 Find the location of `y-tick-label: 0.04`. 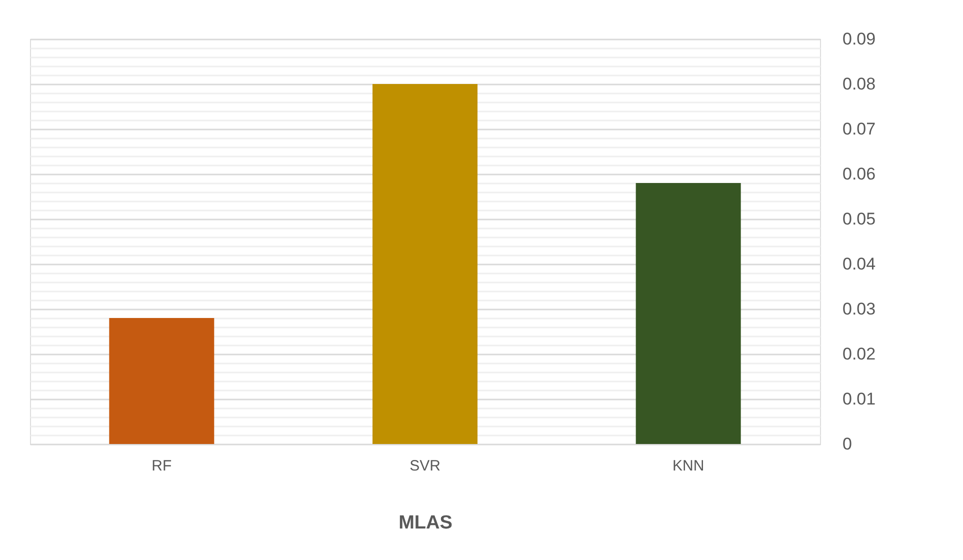

y-tick-label: 0.04 is located at coordinates (859, 264).